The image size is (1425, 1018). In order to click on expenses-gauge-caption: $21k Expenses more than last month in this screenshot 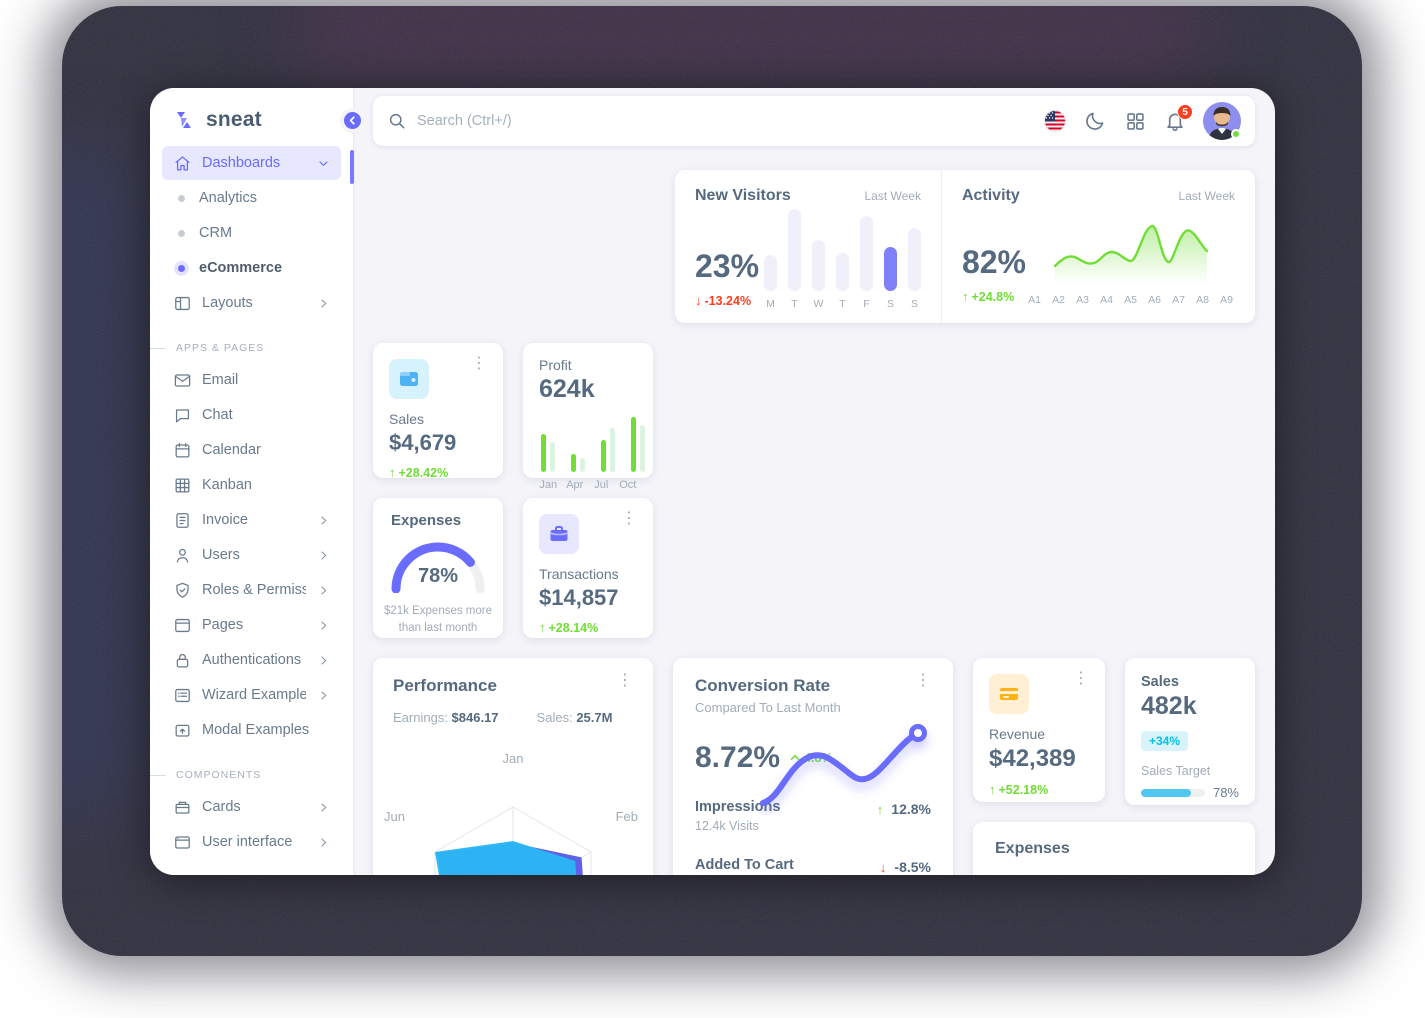, I will do `click(438, 620)`.